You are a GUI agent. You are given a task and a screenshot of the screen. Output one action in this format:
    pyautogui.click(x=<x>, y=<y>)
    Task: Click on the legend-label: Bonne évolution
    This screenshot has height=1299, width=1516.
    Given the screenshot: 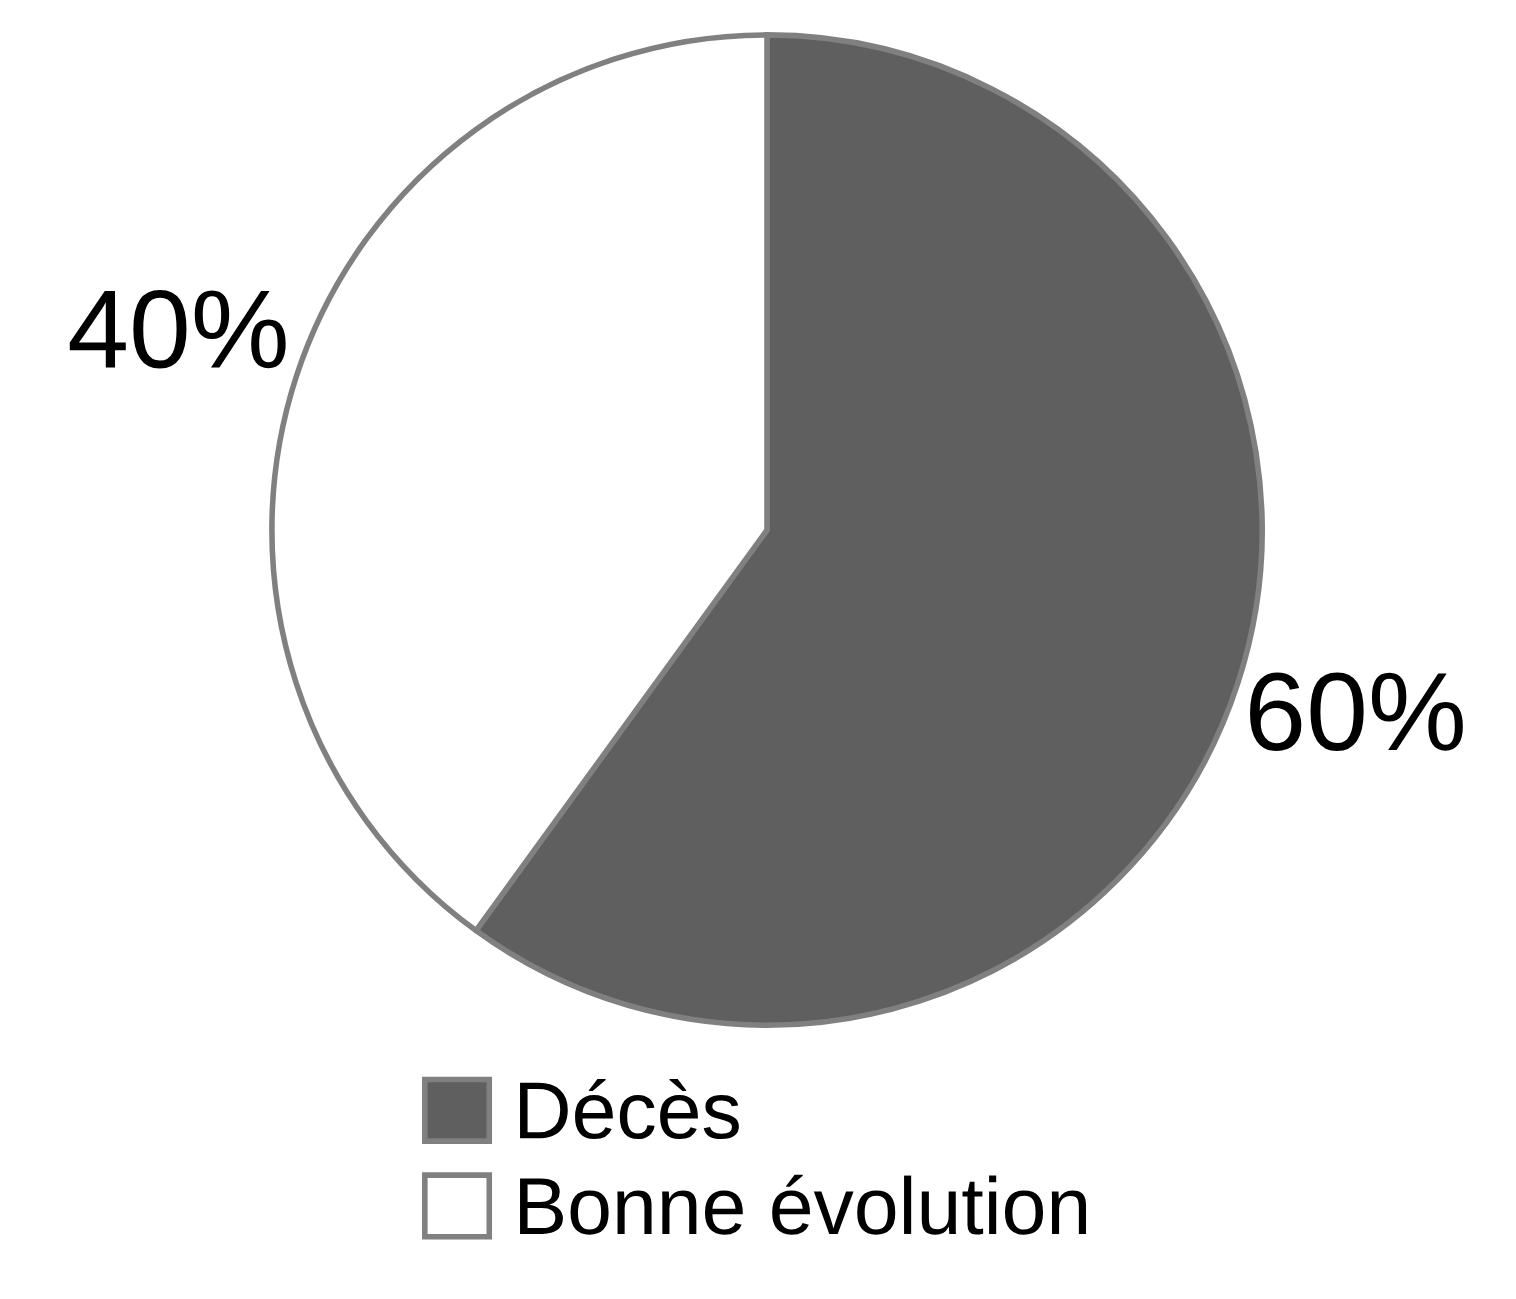 What is the action you would take?
    pyautogui.click(x=803, y=1204)
    